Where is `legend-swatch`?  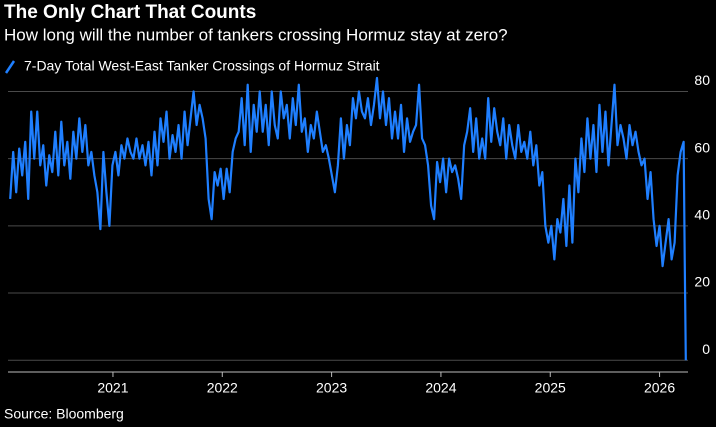
legend-swatch is located at coordinates (10, 67).